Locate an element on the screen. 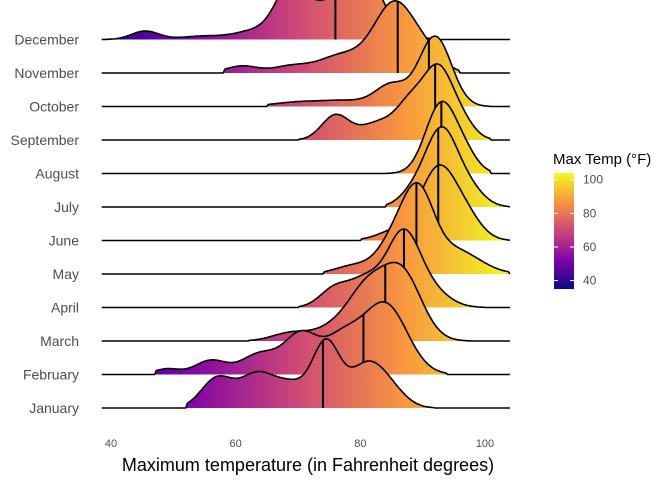 This screenshot has width=672, height=480. ridge-december: December is located at coordinates (262, 24).